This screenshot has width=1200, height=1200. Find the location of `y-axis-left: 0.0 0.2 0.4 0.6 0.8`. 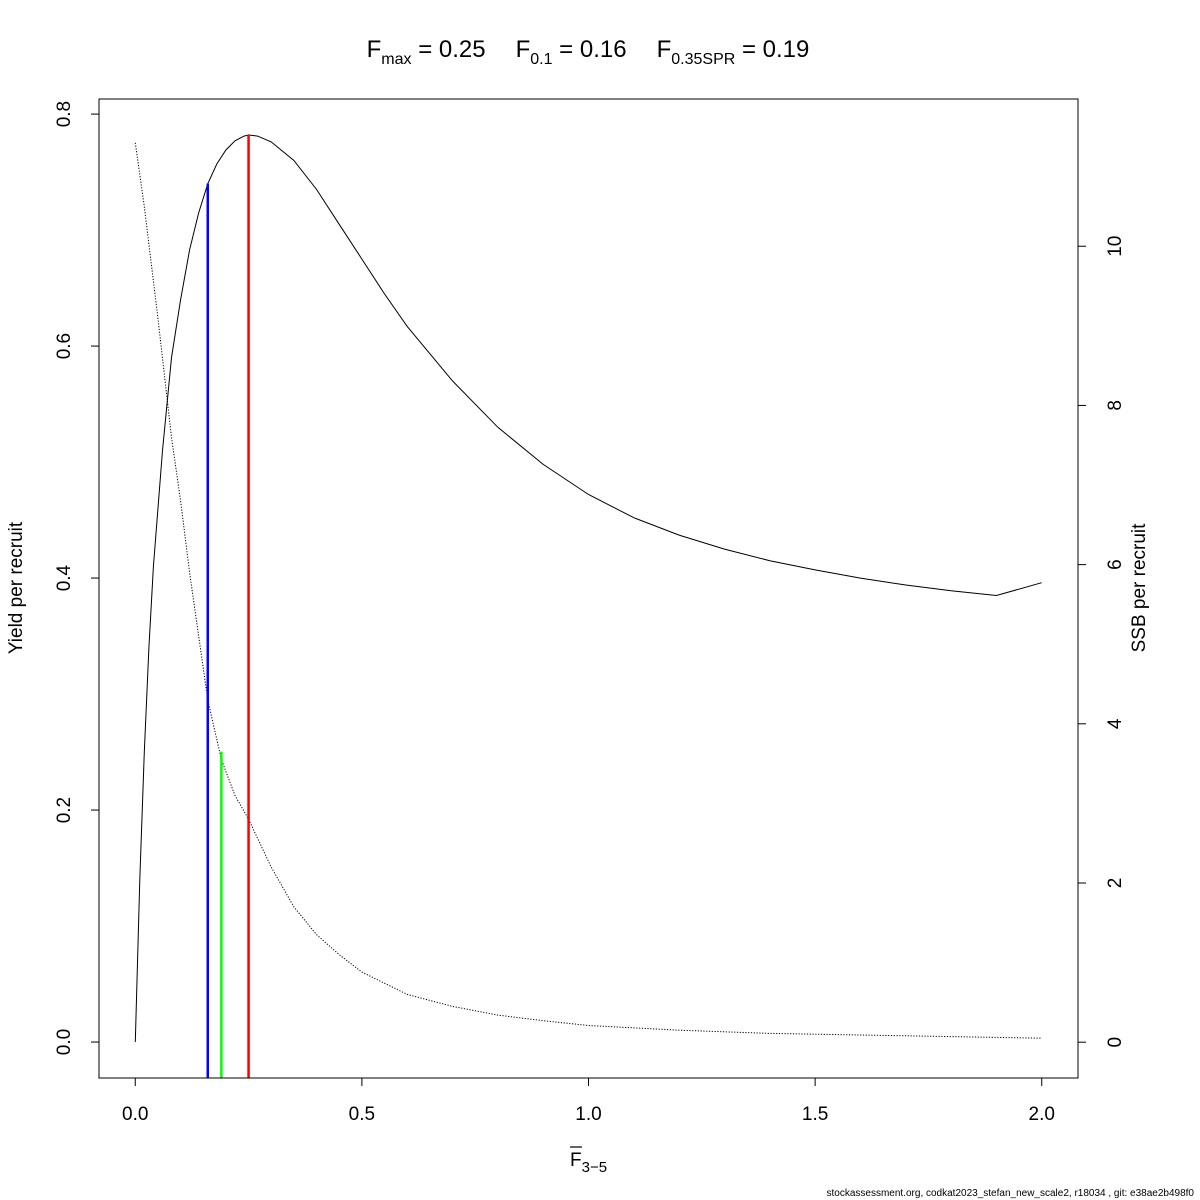

y-axis-left: 0.0 0.2 0.4 0.6 0.8 is located at coordinates (77, 578).